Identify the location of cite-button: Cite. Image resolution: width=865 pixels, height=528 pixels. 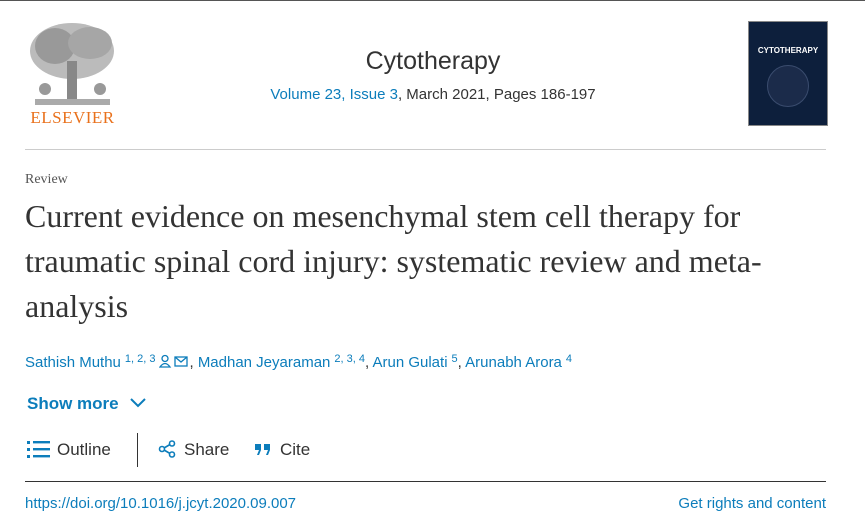
(282, 450).